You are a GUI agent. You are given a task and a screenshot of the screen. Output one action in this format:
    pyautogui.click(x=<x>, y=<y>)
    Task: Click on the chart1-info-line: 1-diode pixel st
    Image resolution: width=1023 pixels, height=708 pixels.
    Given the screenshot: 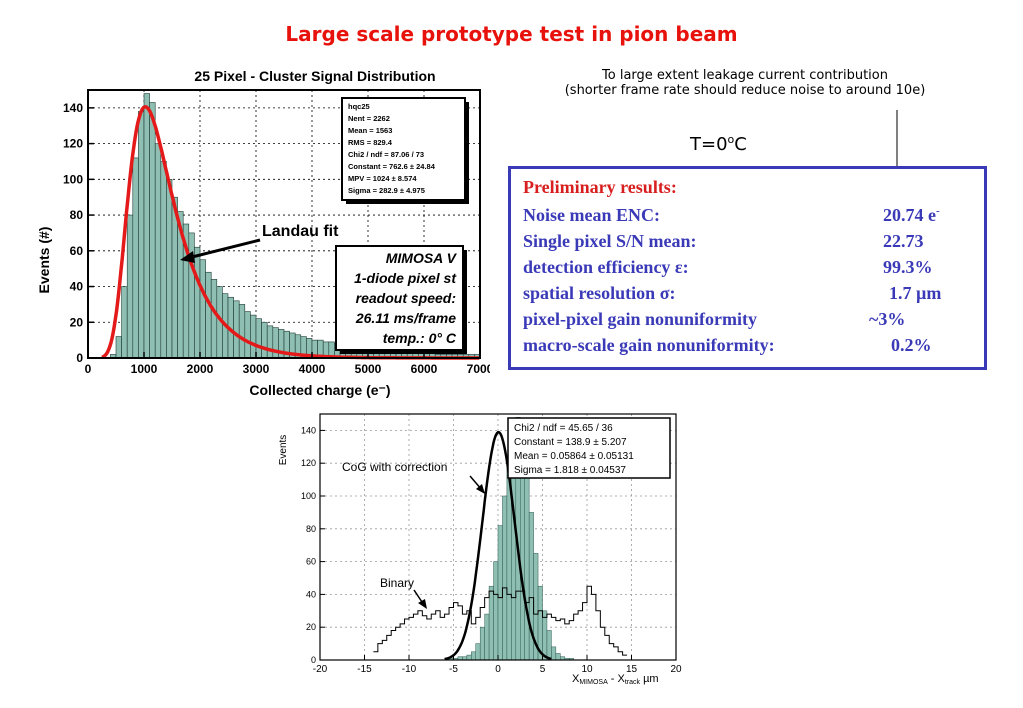 What is the action you would take?
    pyautogui.click(x=405, y=278)
    